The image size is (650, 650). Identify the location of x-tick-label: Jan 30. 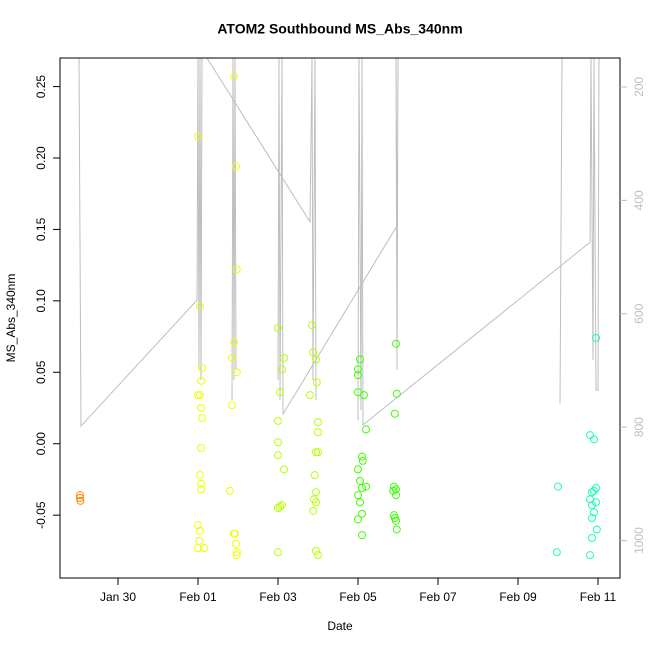
(118, 597).